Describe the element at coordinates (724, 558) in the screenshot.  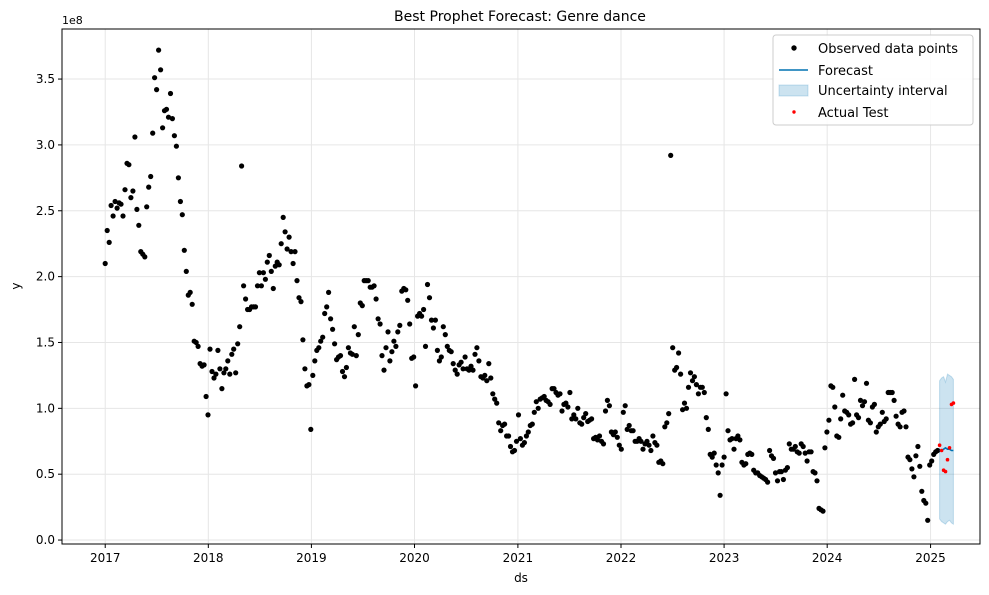
I see `x-tick-label: 2023` at that location.